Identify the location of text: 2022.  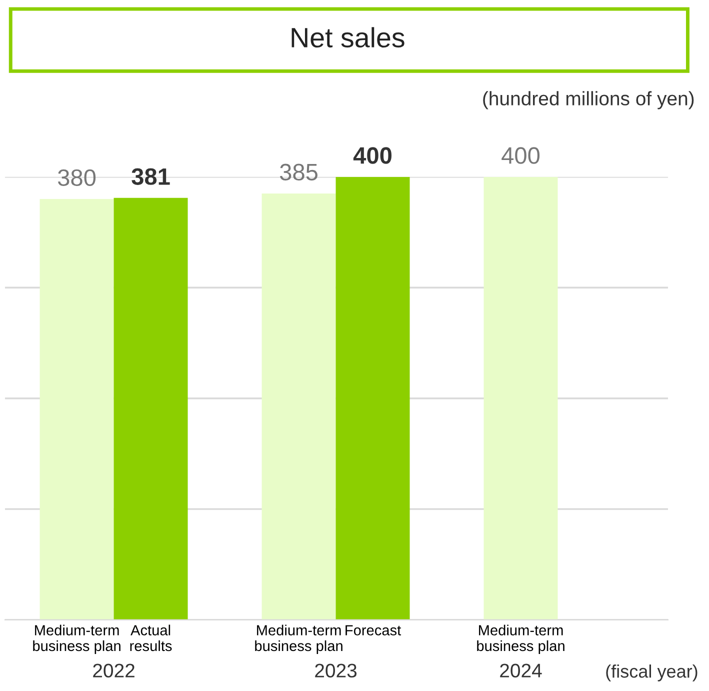
(113, 671).